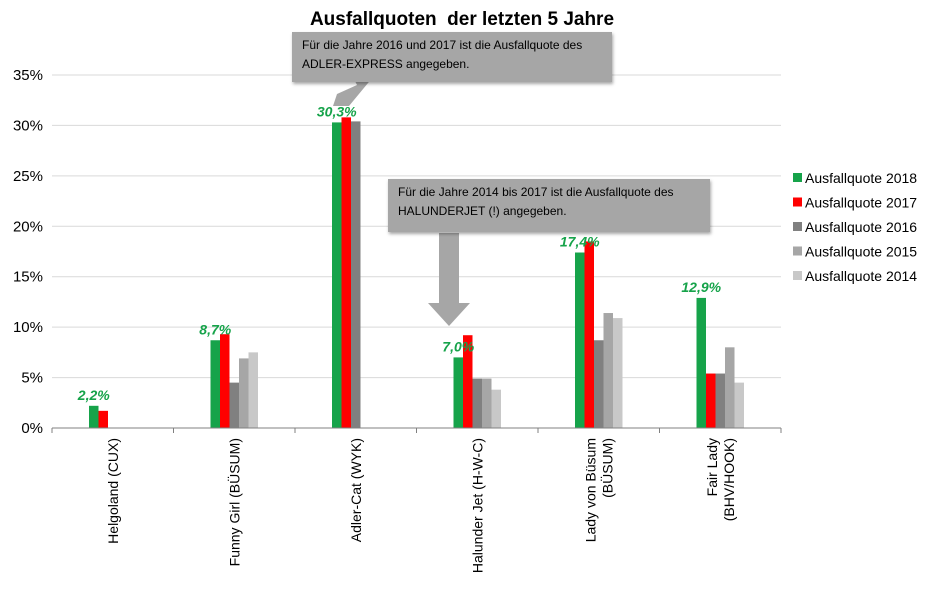  What do you see at coordinates (701, 287) in the screenshot?
I see `data-label-2018: 12,9%` at bounding box center [701, 287].